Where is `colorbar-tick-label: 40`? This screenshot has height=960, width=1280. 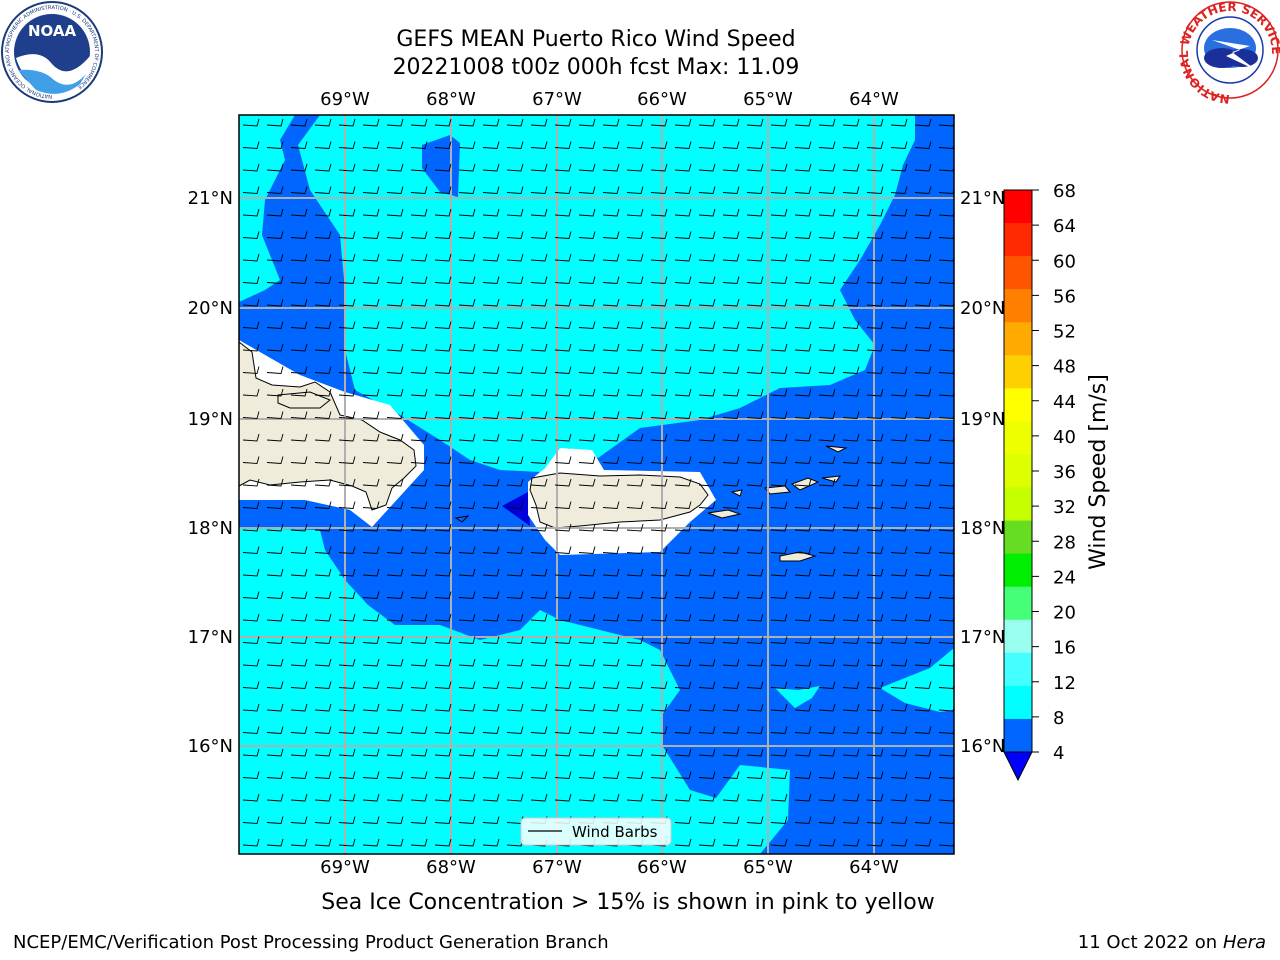
colorbar-tick-label: 40 is located at coordinates (1064, 437).